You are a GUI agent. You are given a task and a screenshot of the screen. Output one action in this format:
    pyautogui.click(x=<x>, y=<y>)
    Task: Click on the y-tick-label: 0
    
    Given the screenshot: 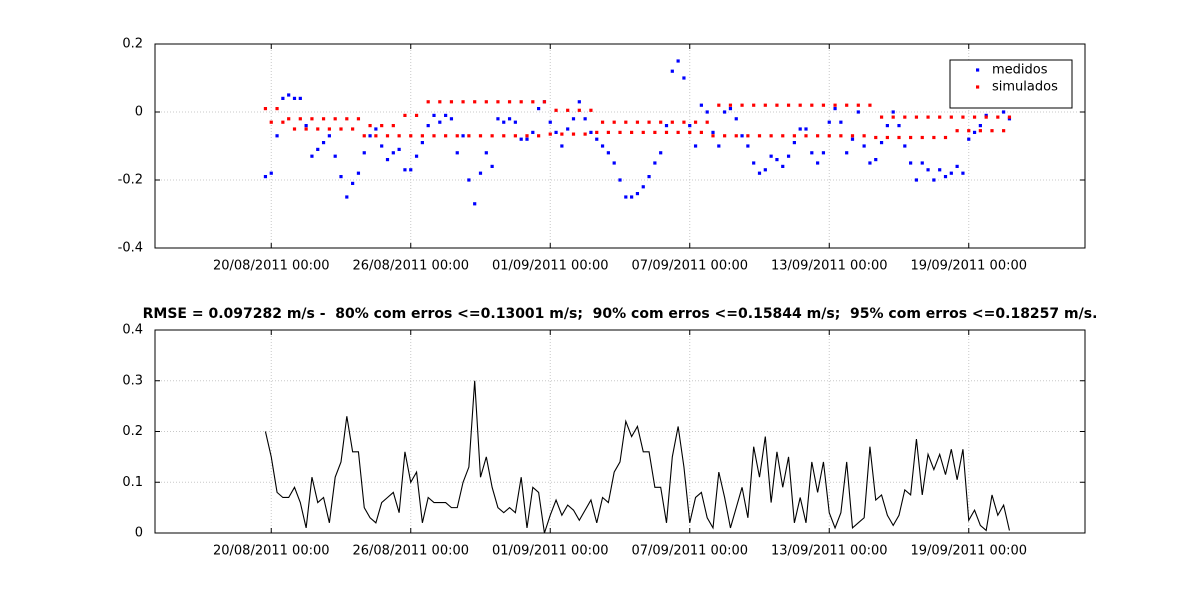 What is the action you would take?
    pyautogui.click(x=139, y=533)
    